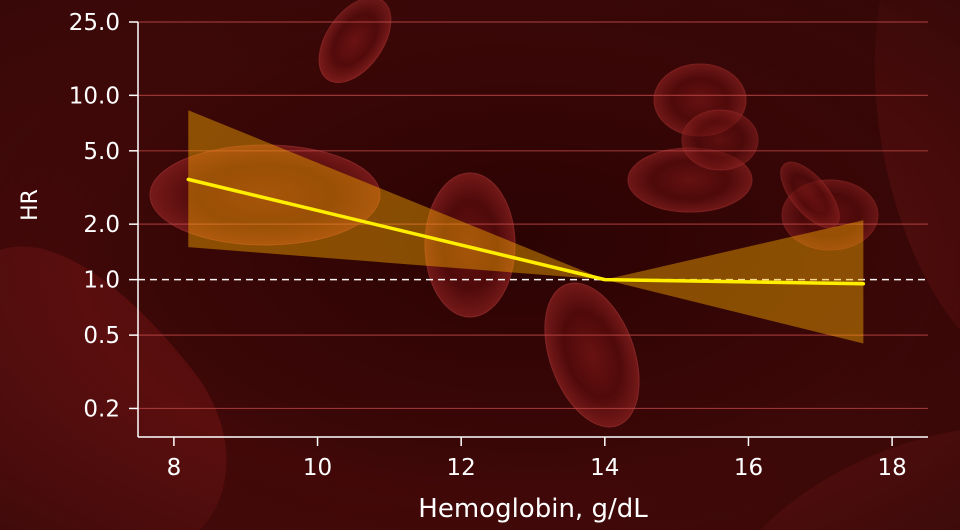  I want to click on hr-line-layer, so click(526, 231).